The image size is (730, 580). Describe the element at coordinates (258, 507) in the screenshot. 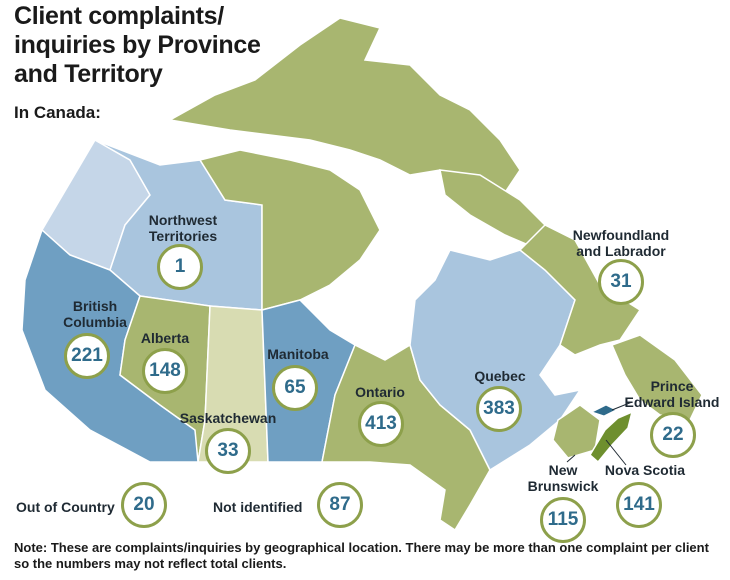

I see `label-not-identified: Not identified` at that location.